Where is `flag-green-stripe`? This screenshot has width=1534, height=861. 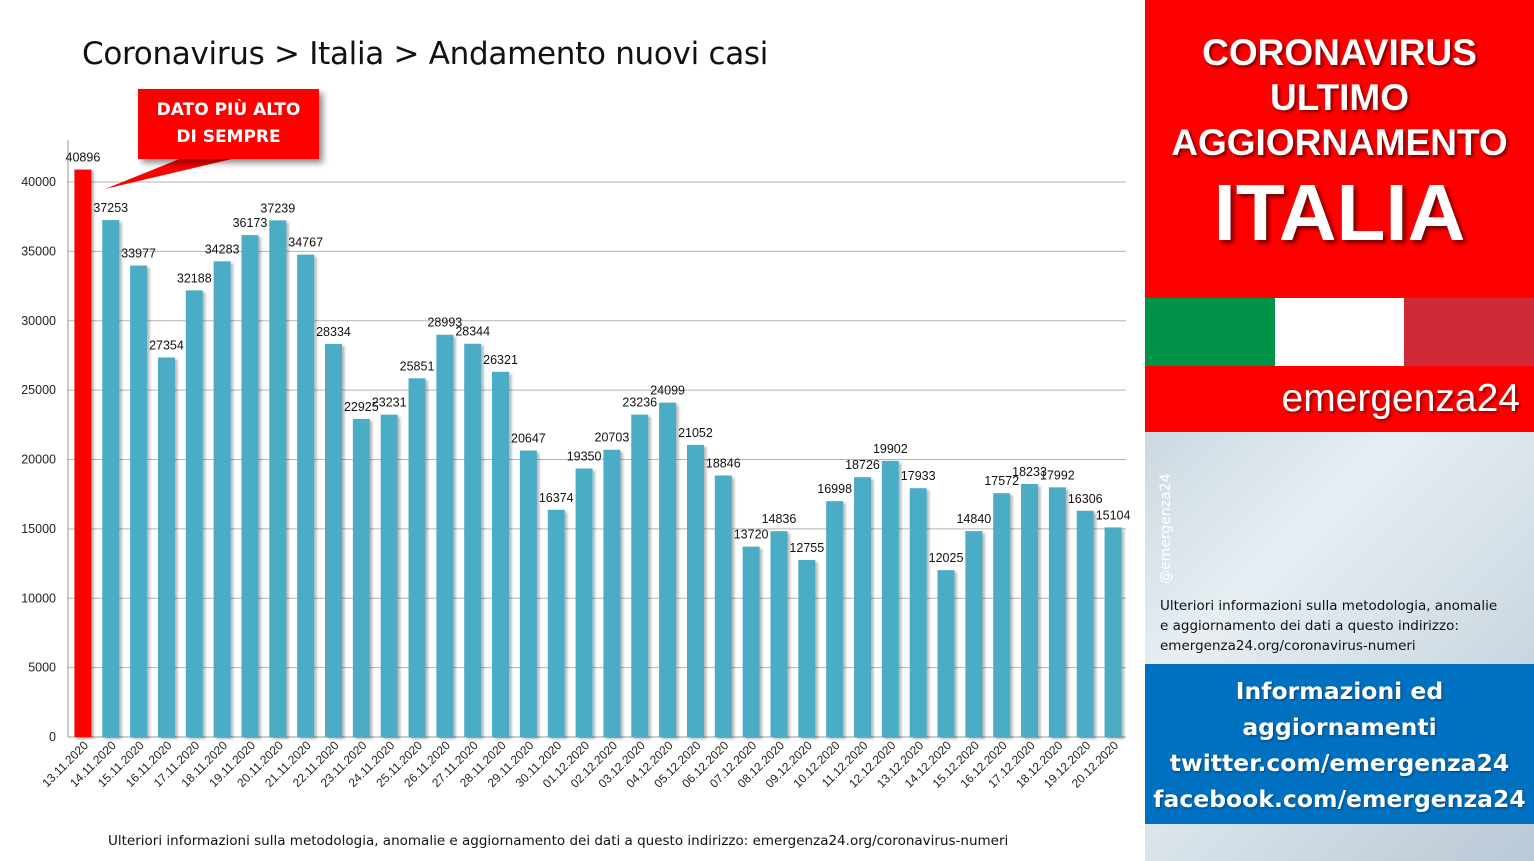 flag-green-stripe is located at coordinates (1210, 332).